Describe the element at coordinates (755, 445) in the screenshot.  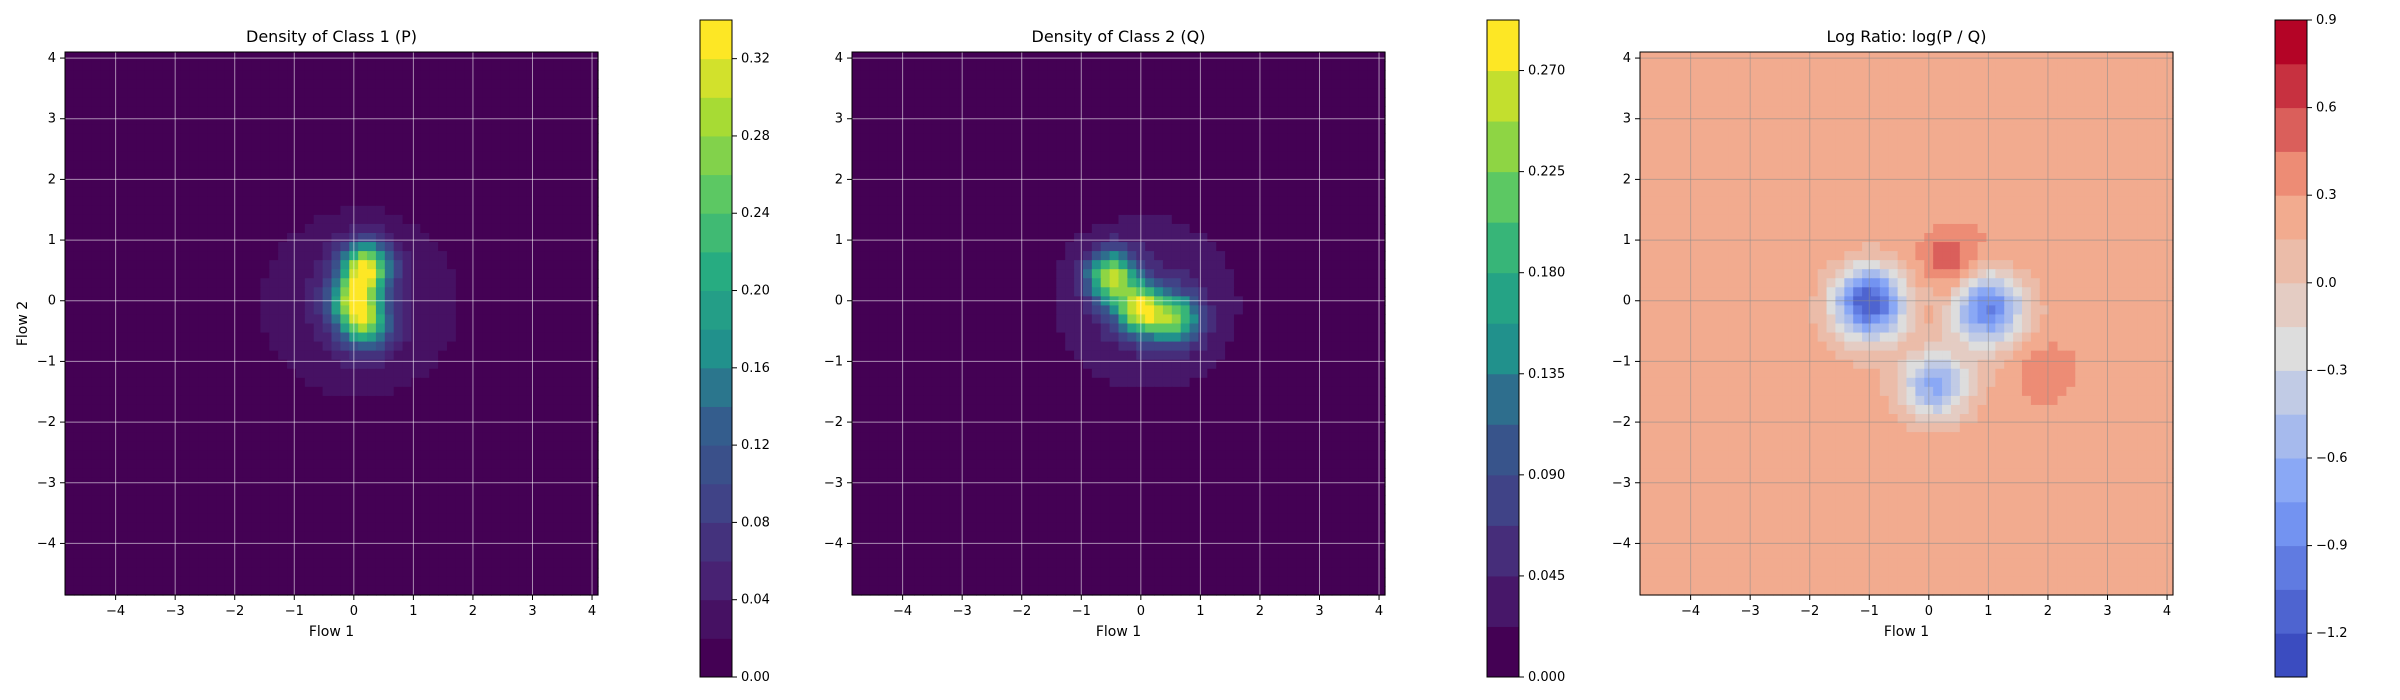
I see `colorbar-tick-label: 0.12` at that location.